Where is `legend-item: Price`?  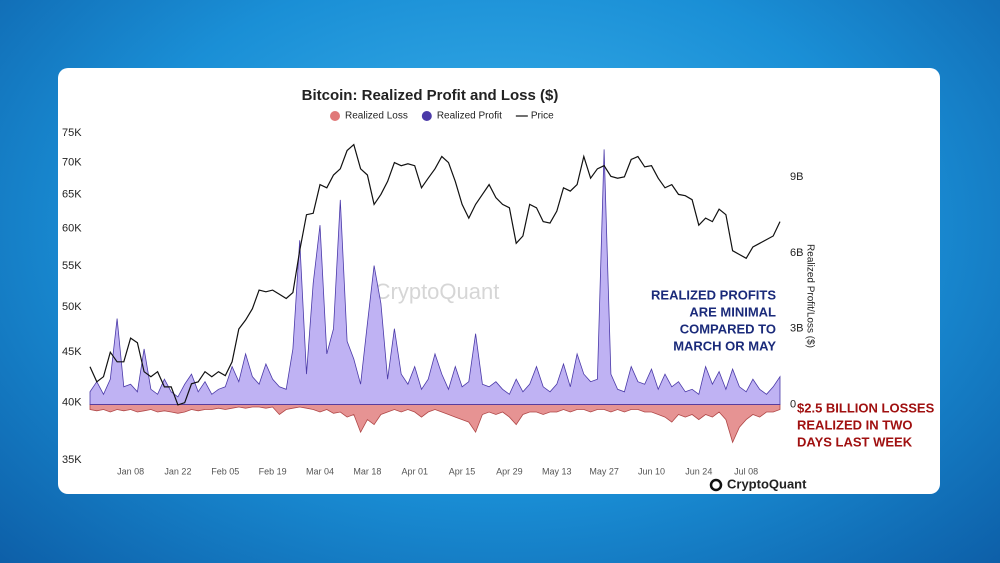
legend-item: Price is located at coordinates (534, 116).